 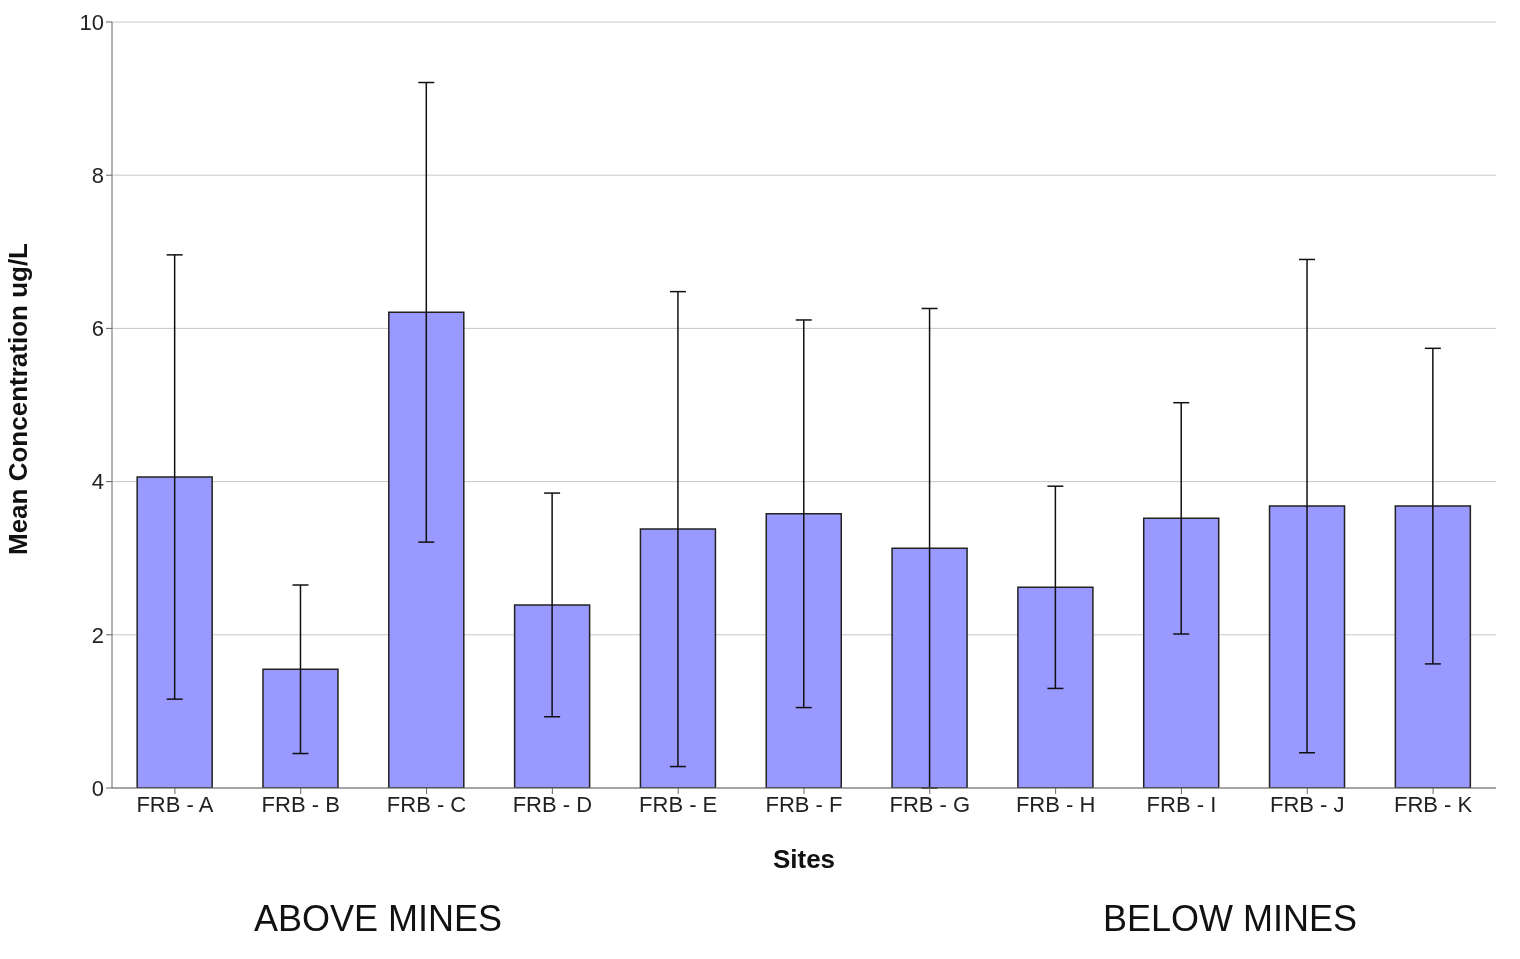 I want to click on x-tick-label: FRB - F, so click(x=804, y=804).